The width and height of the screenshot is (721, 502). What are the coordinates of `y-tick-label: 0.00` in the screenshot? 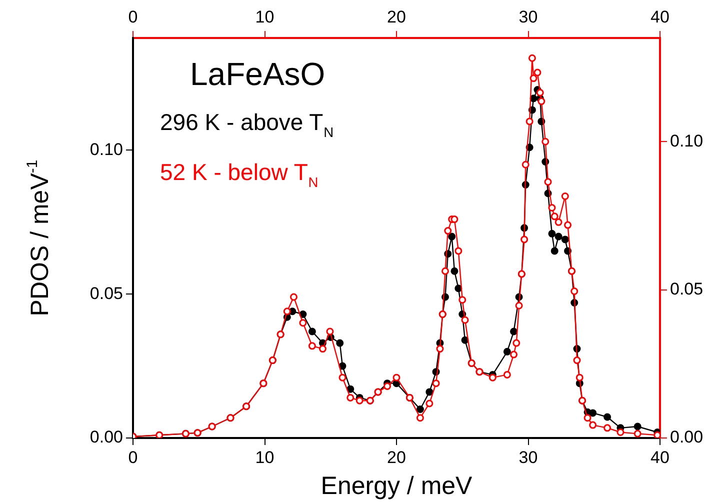 It's located at (106, 437).